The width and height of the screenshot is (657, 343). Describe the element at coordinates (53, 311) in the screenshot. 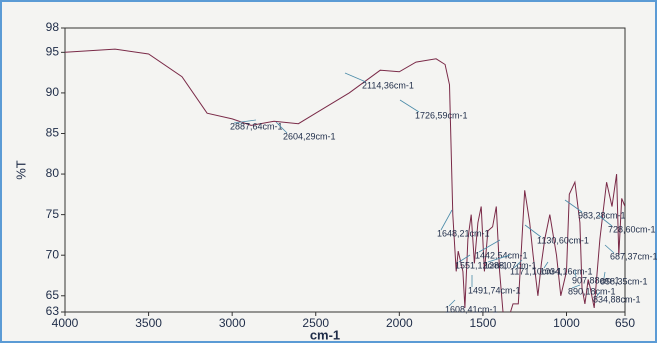

I see `y-tick-label: 63` at that location.